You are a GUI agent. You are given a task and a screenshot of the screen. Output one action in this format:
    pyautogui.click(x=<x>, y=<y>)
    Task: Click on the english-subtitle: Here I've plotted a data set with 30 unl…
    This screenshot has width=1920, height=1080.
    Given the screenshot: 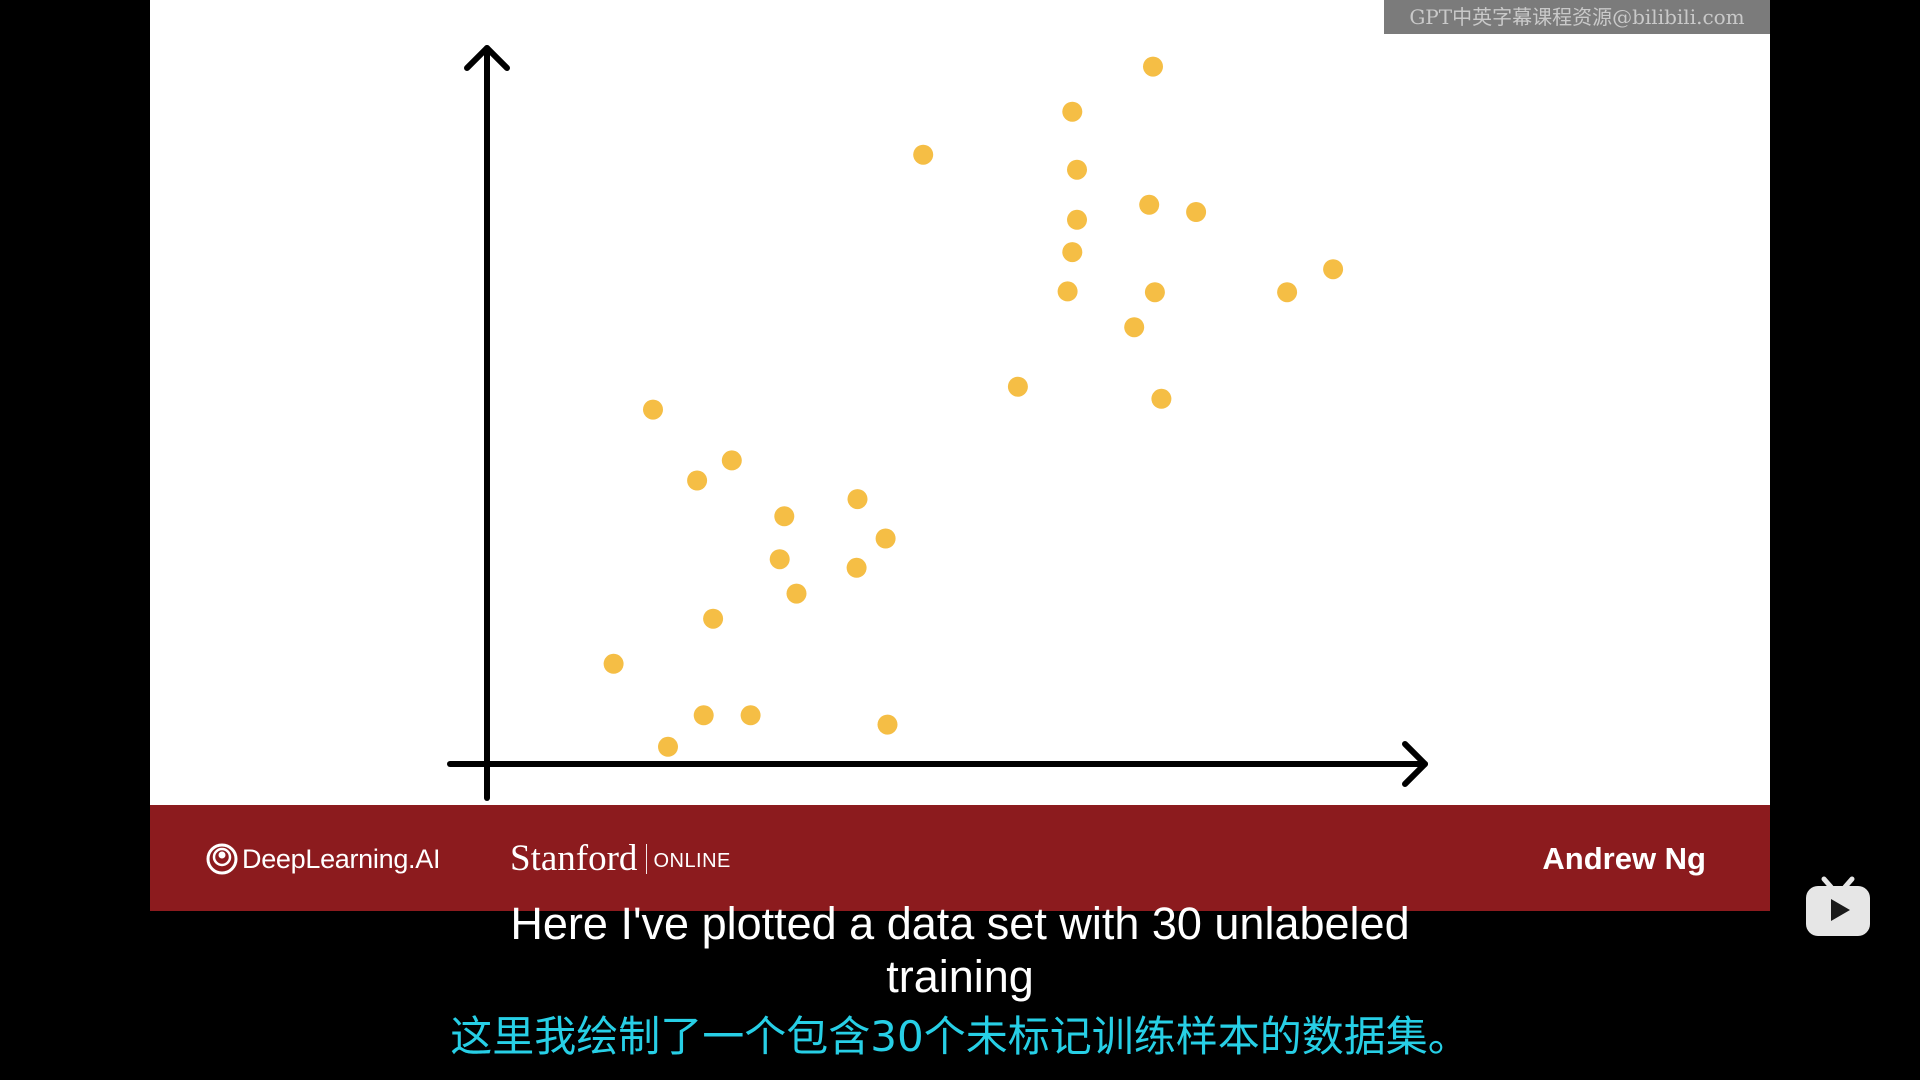 What is the action you would take?
    pyautogui.click(x=960, y=950)
    